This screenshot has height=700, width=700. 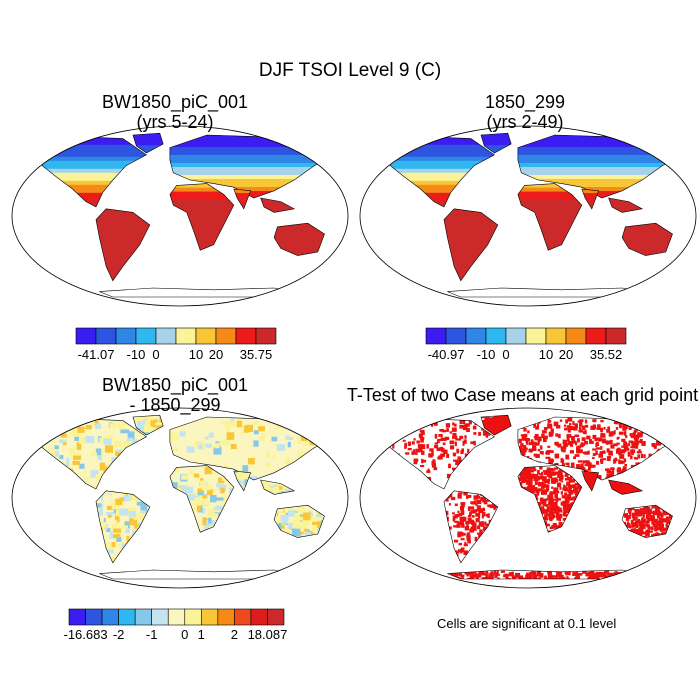 What do you see at coordinates (175, 405) in the screenshot?
I see `panel3-title-line2: - 1850_299` at bounding box center [175, 405].